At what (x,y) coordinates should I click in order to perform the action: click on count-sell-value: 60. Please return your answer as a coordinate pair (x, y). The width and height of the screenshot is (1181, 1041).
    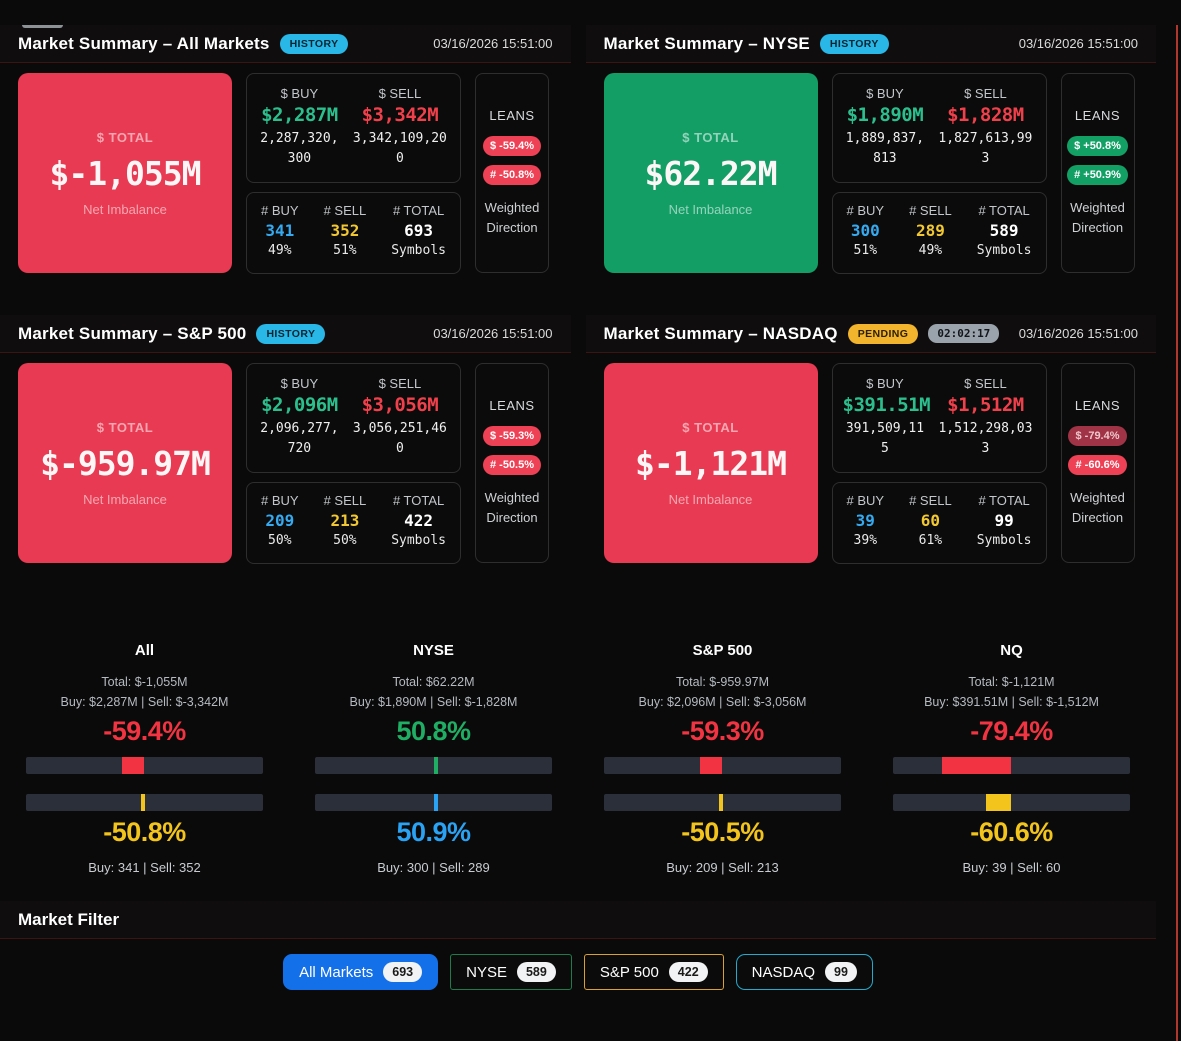
    Looking at the image, I should click on (930, 520).